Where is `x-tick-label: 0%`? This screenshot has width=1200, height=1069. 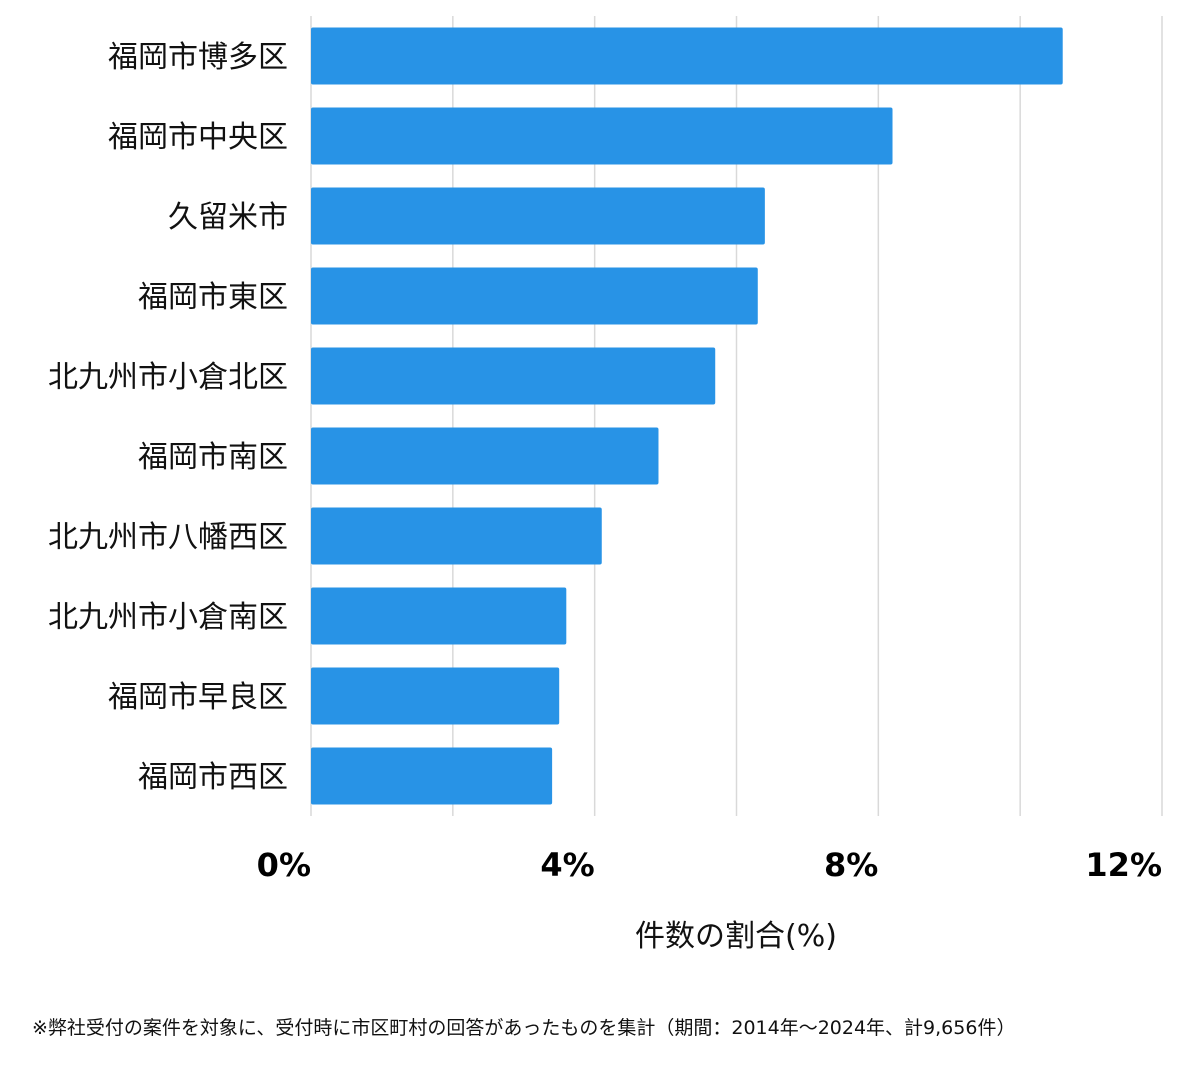 x-tick-label: 0% is located at coordinates (284, 865).